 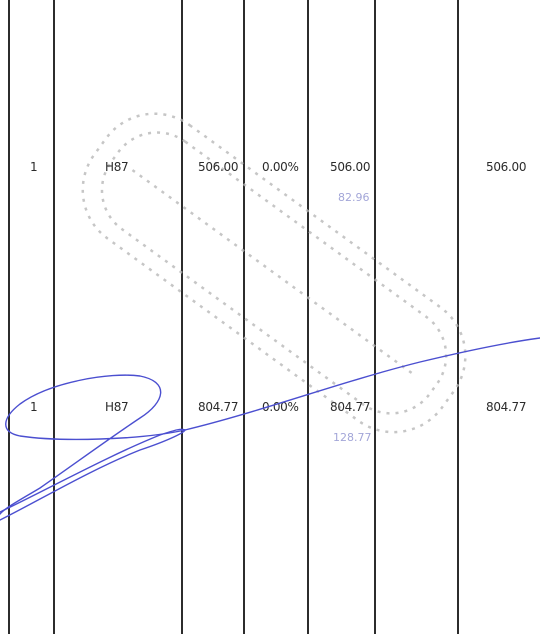 I want to click on row-2-unit-price: 804.77, so click(x=218, y=407).